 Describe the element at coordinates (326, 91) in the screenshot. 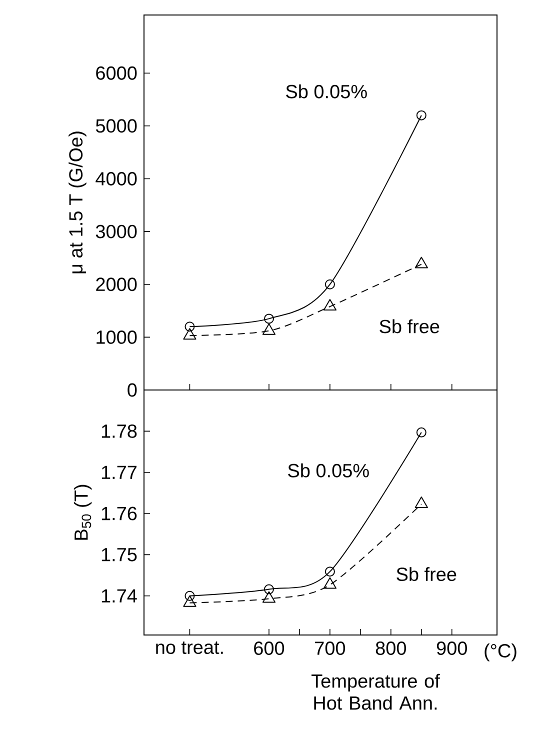

I see `text: Sb 0.05%` at that location.